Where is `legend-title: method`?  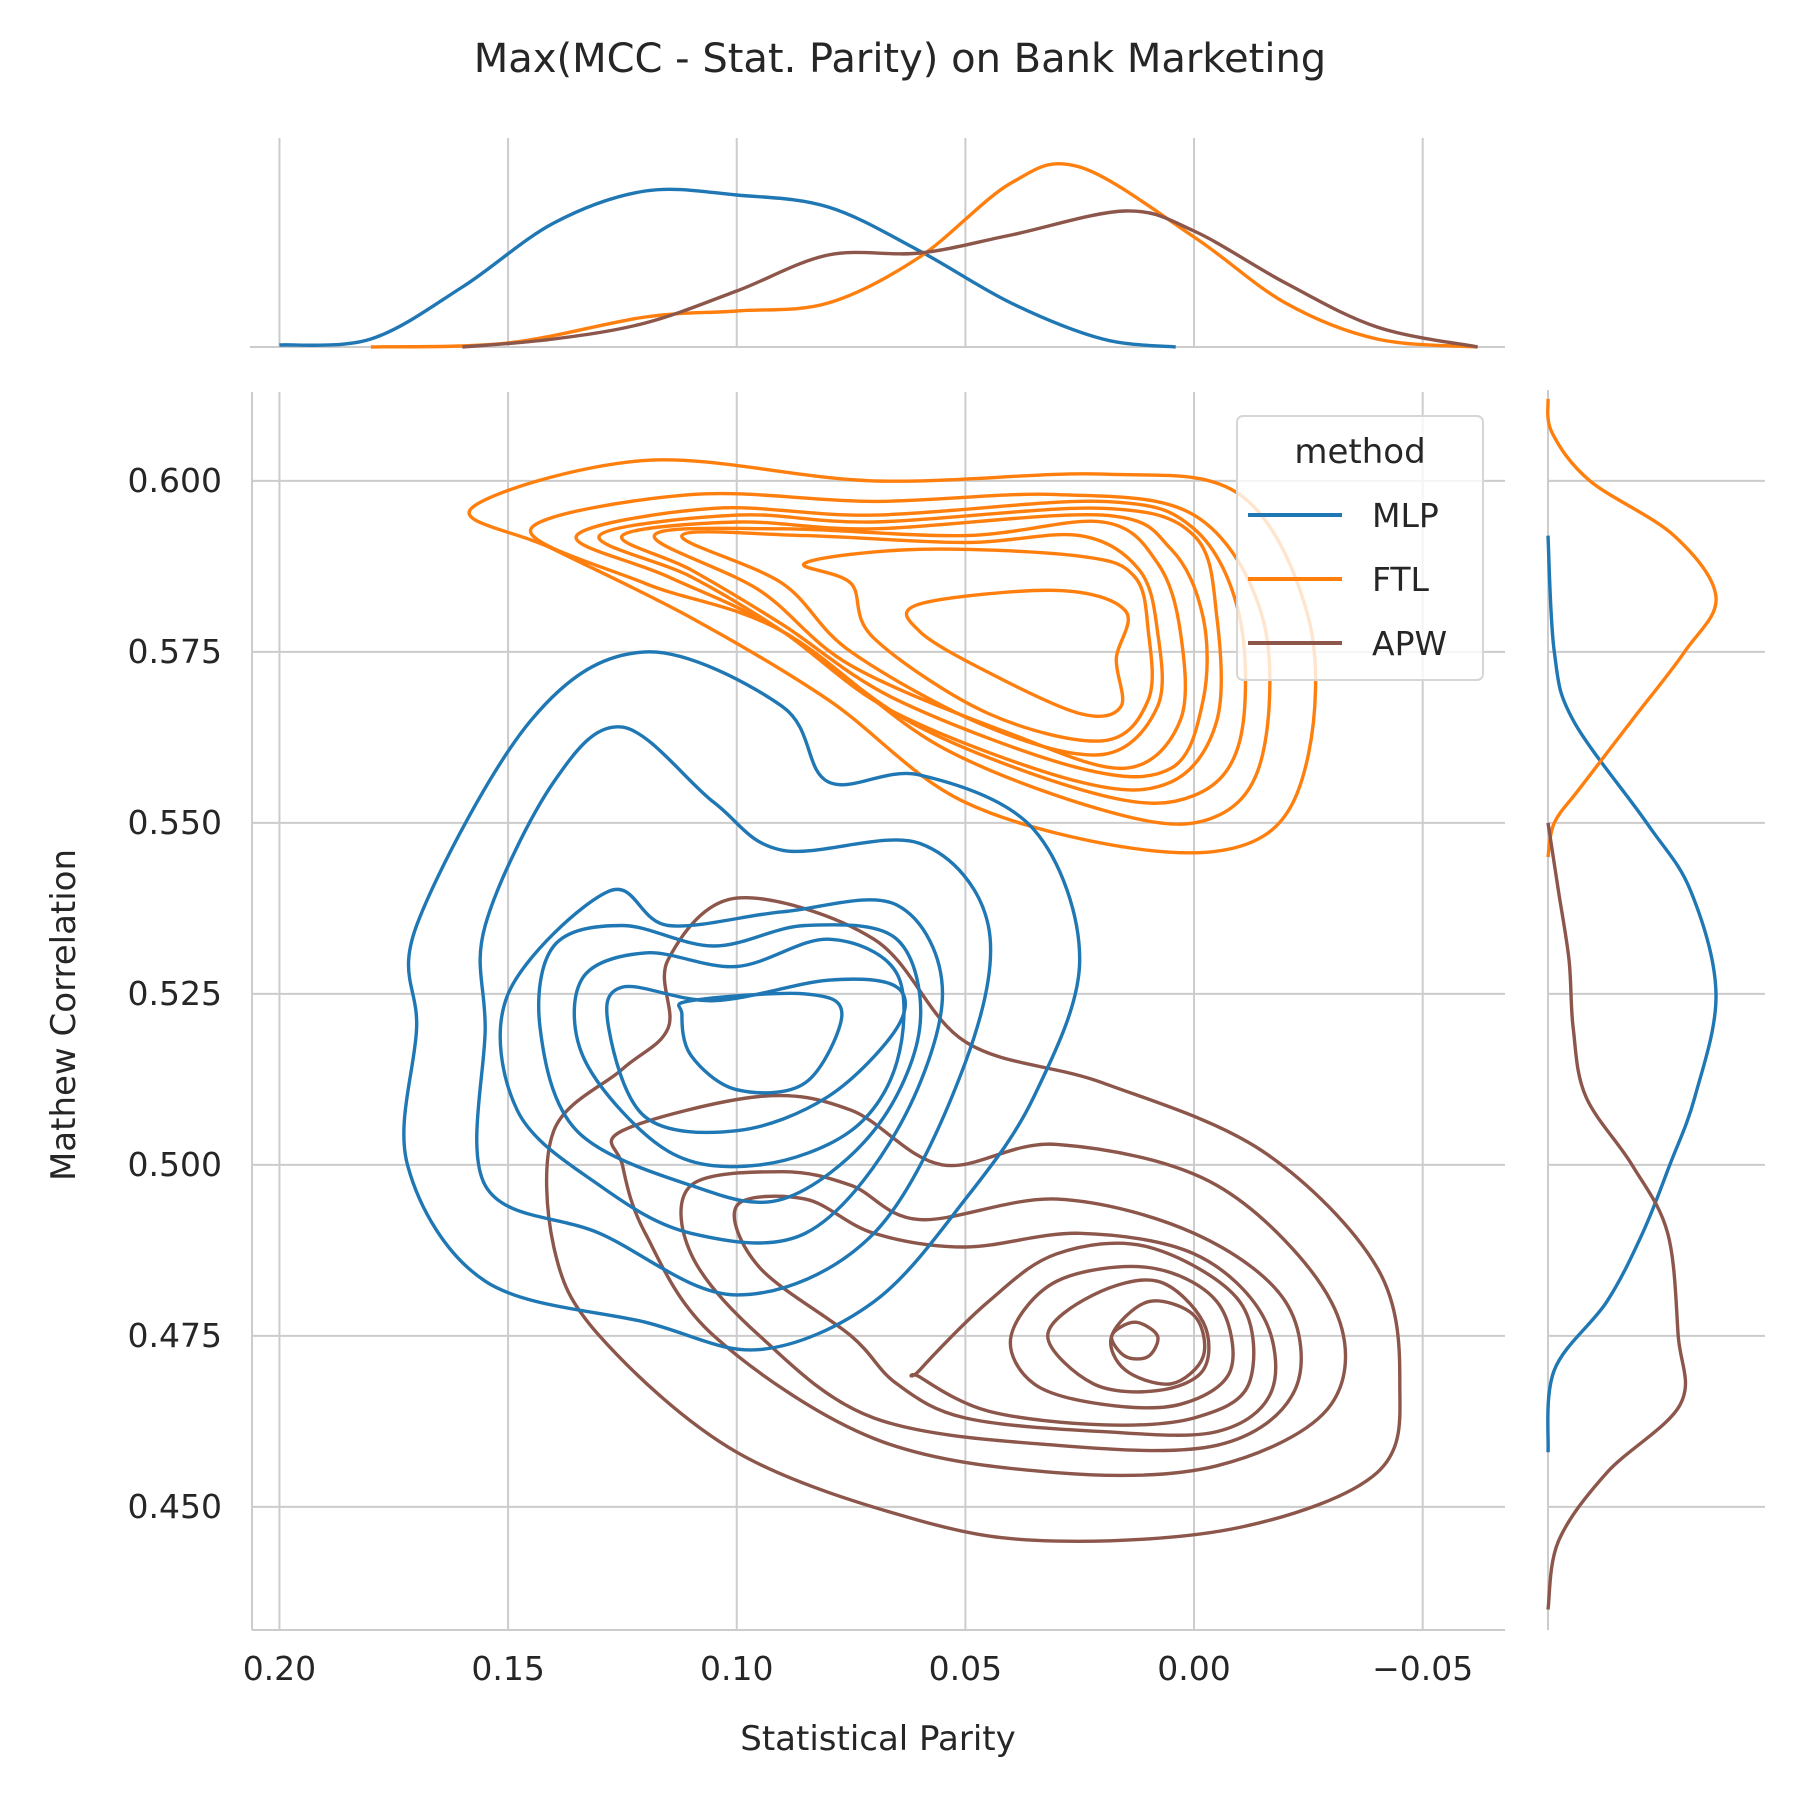
legend-title: method is located at coordinates (1359, 452).